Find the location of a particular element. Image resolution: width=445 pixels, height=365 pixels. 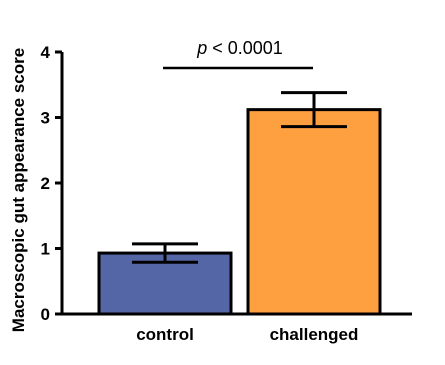

significance-annotation: p < 0.0001 is located at coordinates (238, 54).